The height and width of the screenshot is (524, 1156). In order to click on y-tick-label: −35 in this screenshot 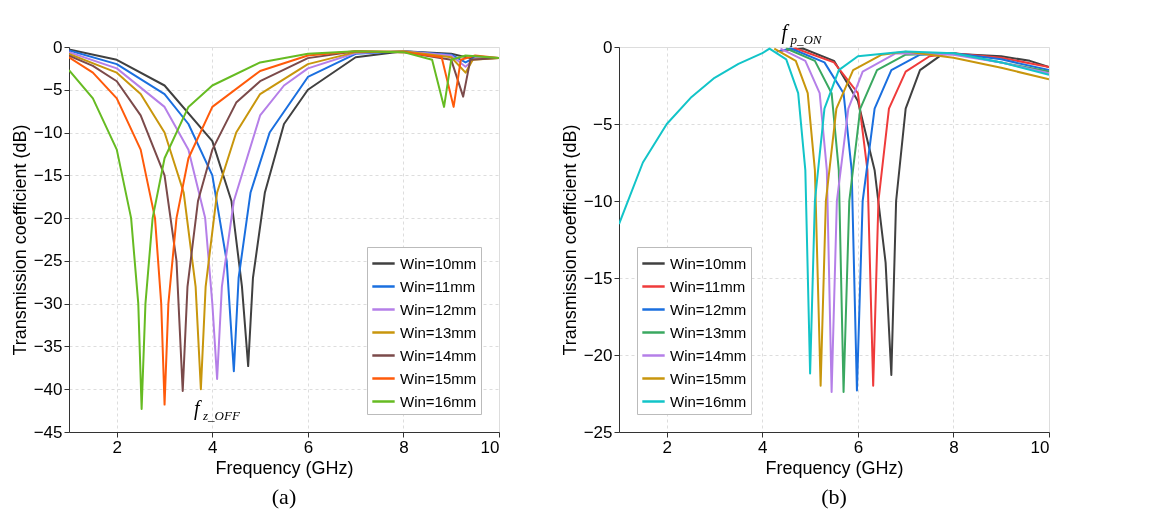, I will do `click(48, 346)`.